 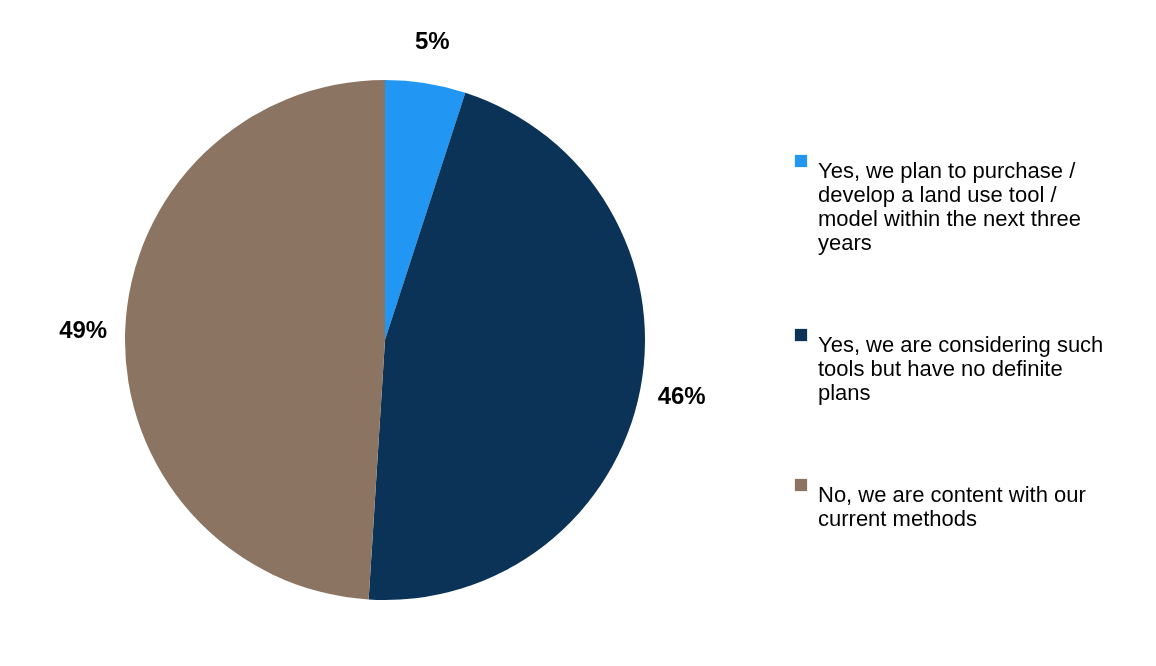 What do you see at coordinates (83, 329) in the screenshot?
I see `data-label: 49%` at bounding box center [83, 329].